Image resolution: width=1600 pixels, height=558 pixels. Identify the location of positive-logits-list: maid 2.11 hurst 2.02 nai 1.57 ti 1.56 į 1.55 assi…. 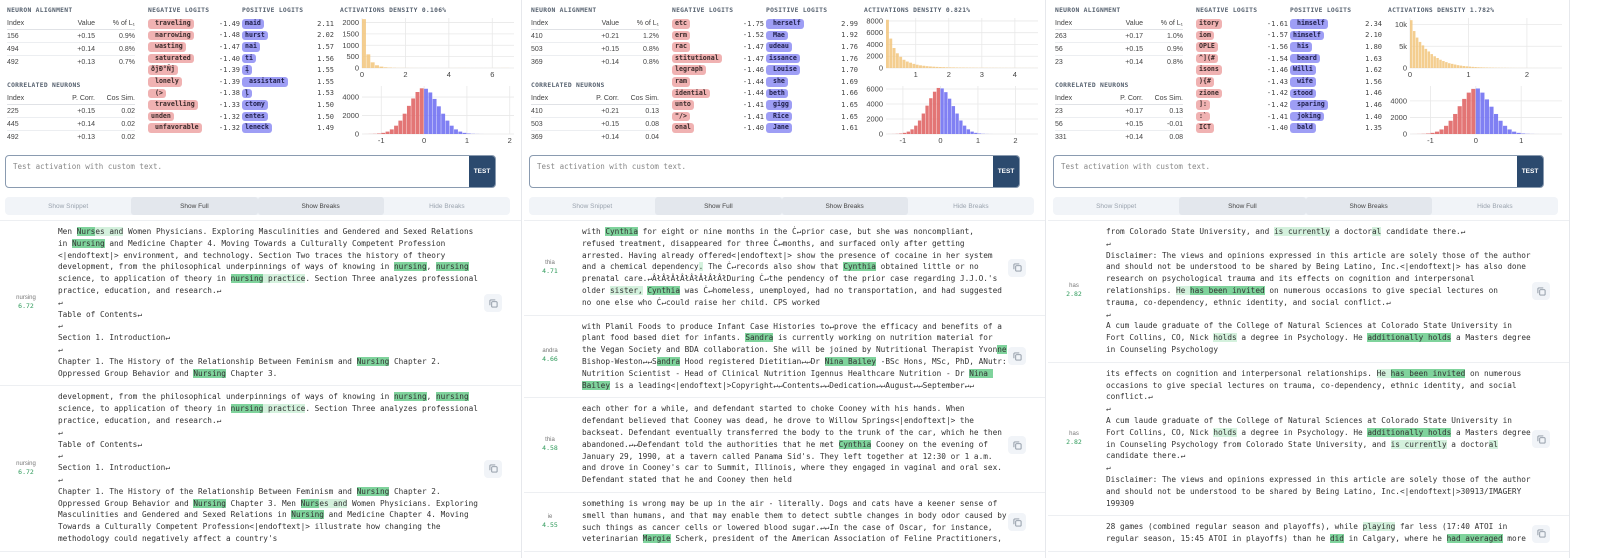
(288, 76).